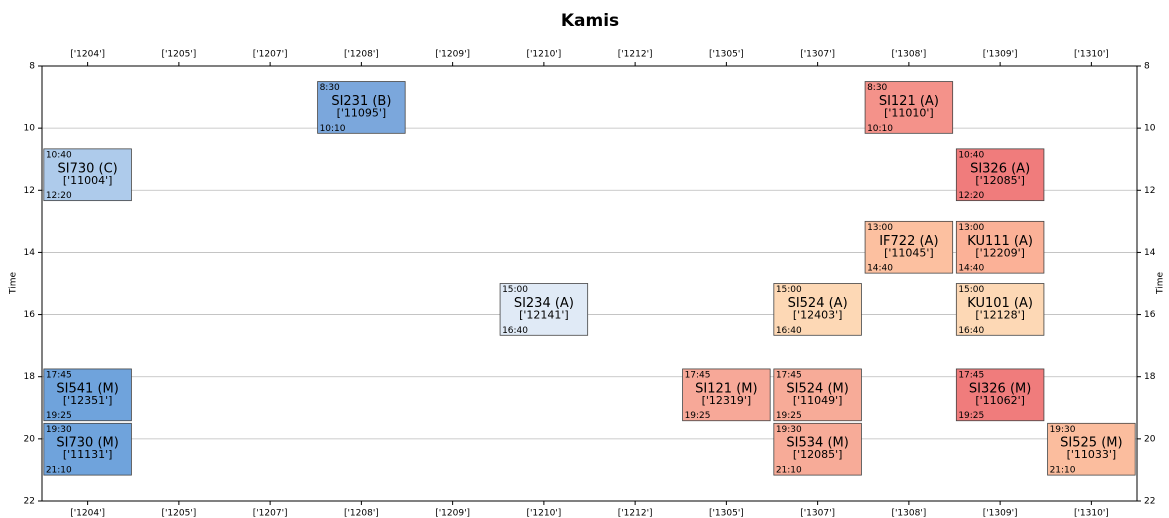 The image size is (1169, 518). Describe the element at coordinates (1000, 314) in the screenshot. I see `event-code: ['12128']` at that location.